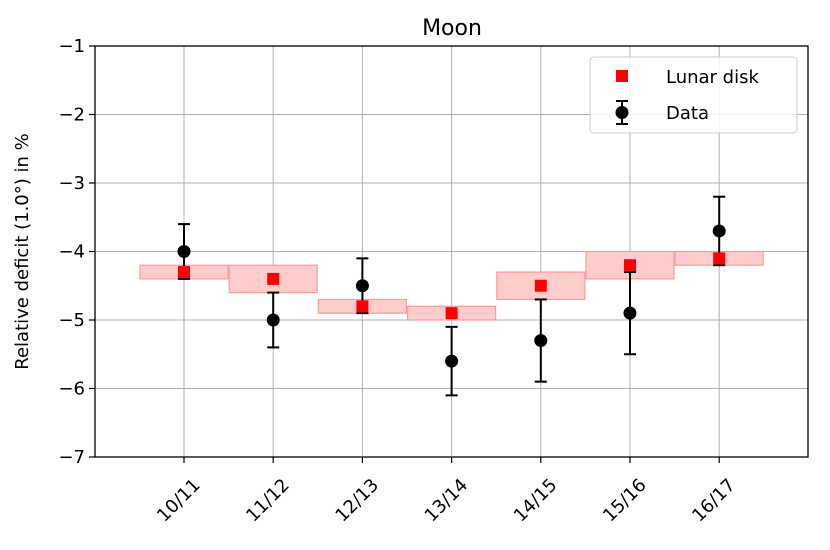 This screenshot has height=550, width=830. I want to click on legend: Lunar disk Data, so click(693, 95).